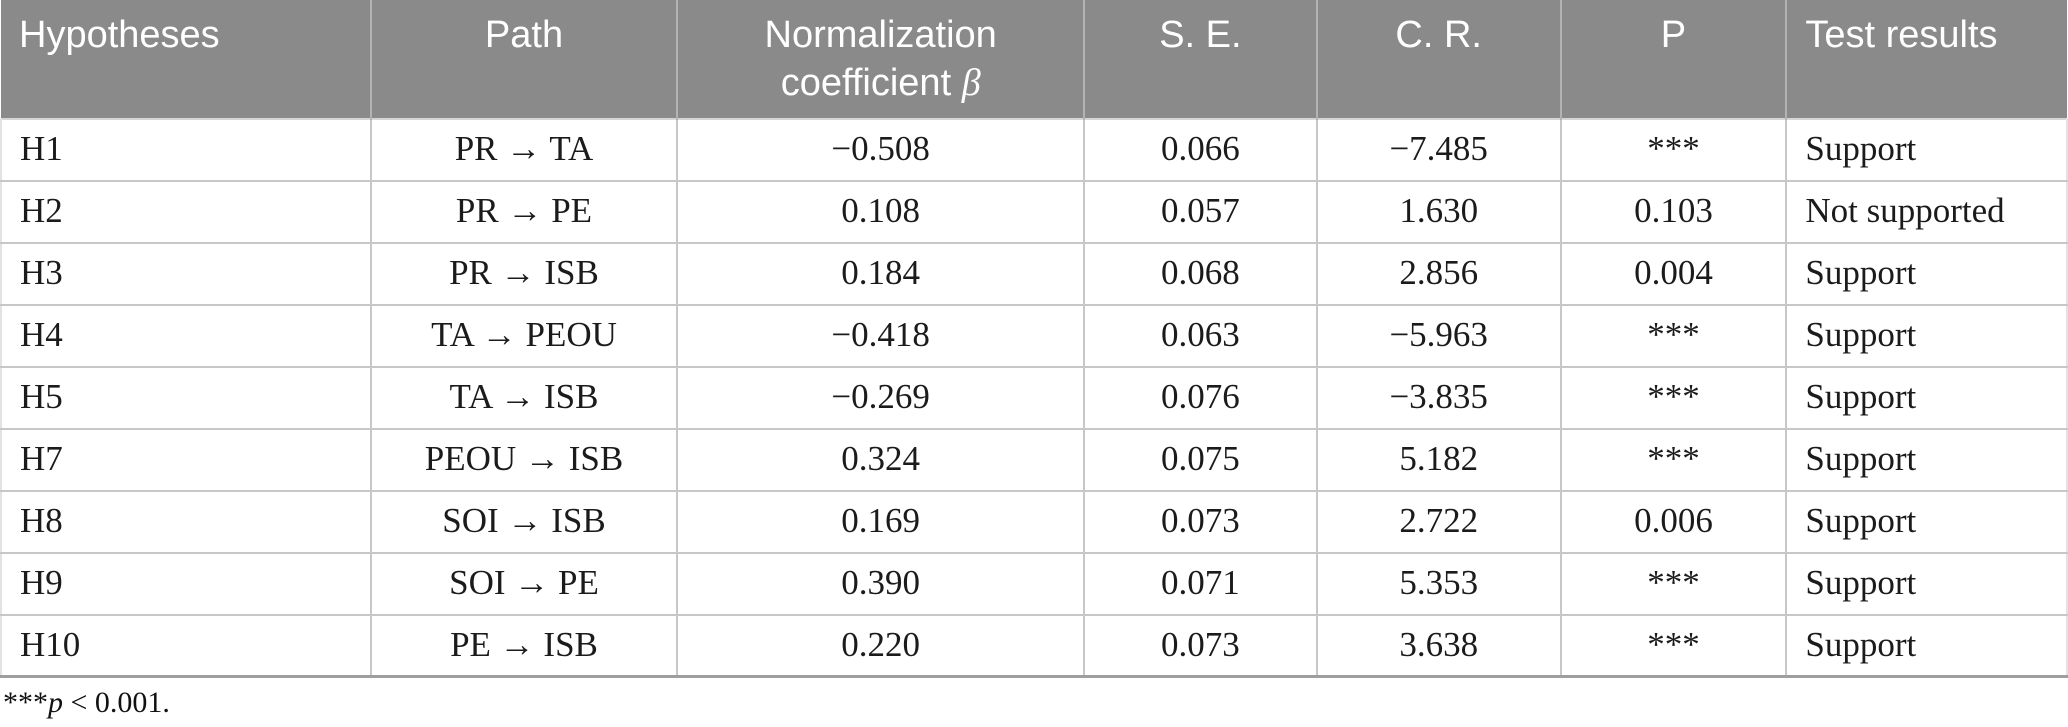 Image resolution: width=2068 pixels, height=727 pixels. I want to click on cell-h1-se: 0.066, so click(1200, 149).